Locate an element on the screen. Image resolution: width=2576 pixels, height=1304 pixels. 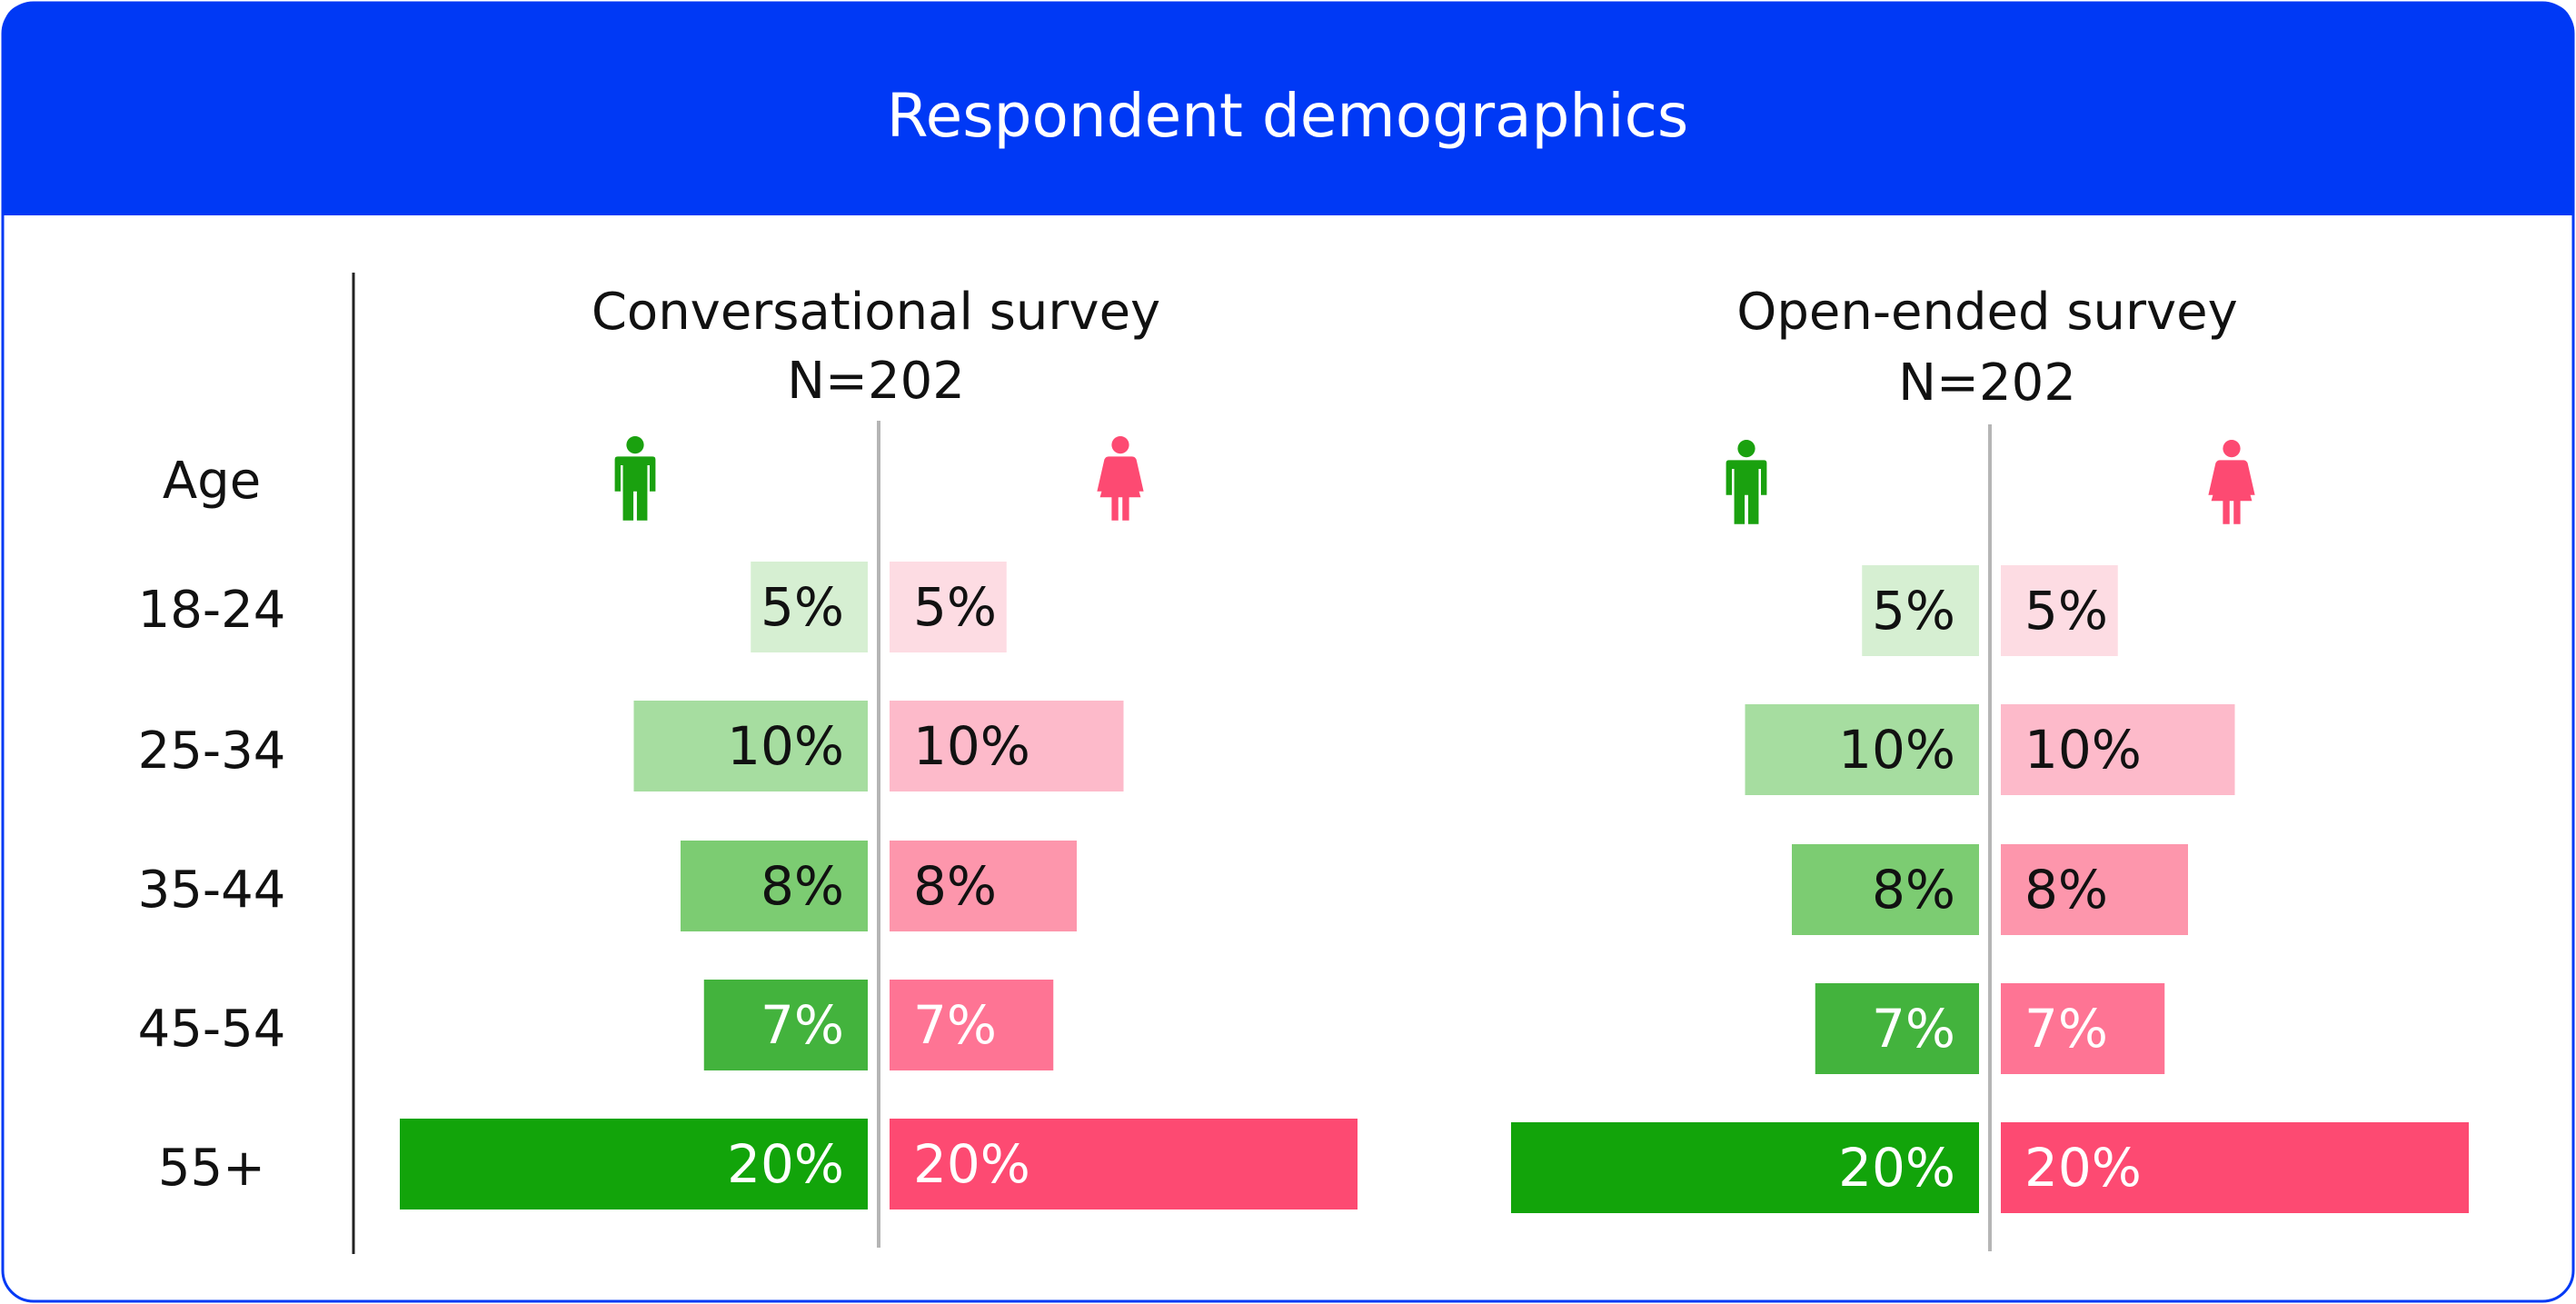
age-label: 55+ is located at coordinates (212, 1168).